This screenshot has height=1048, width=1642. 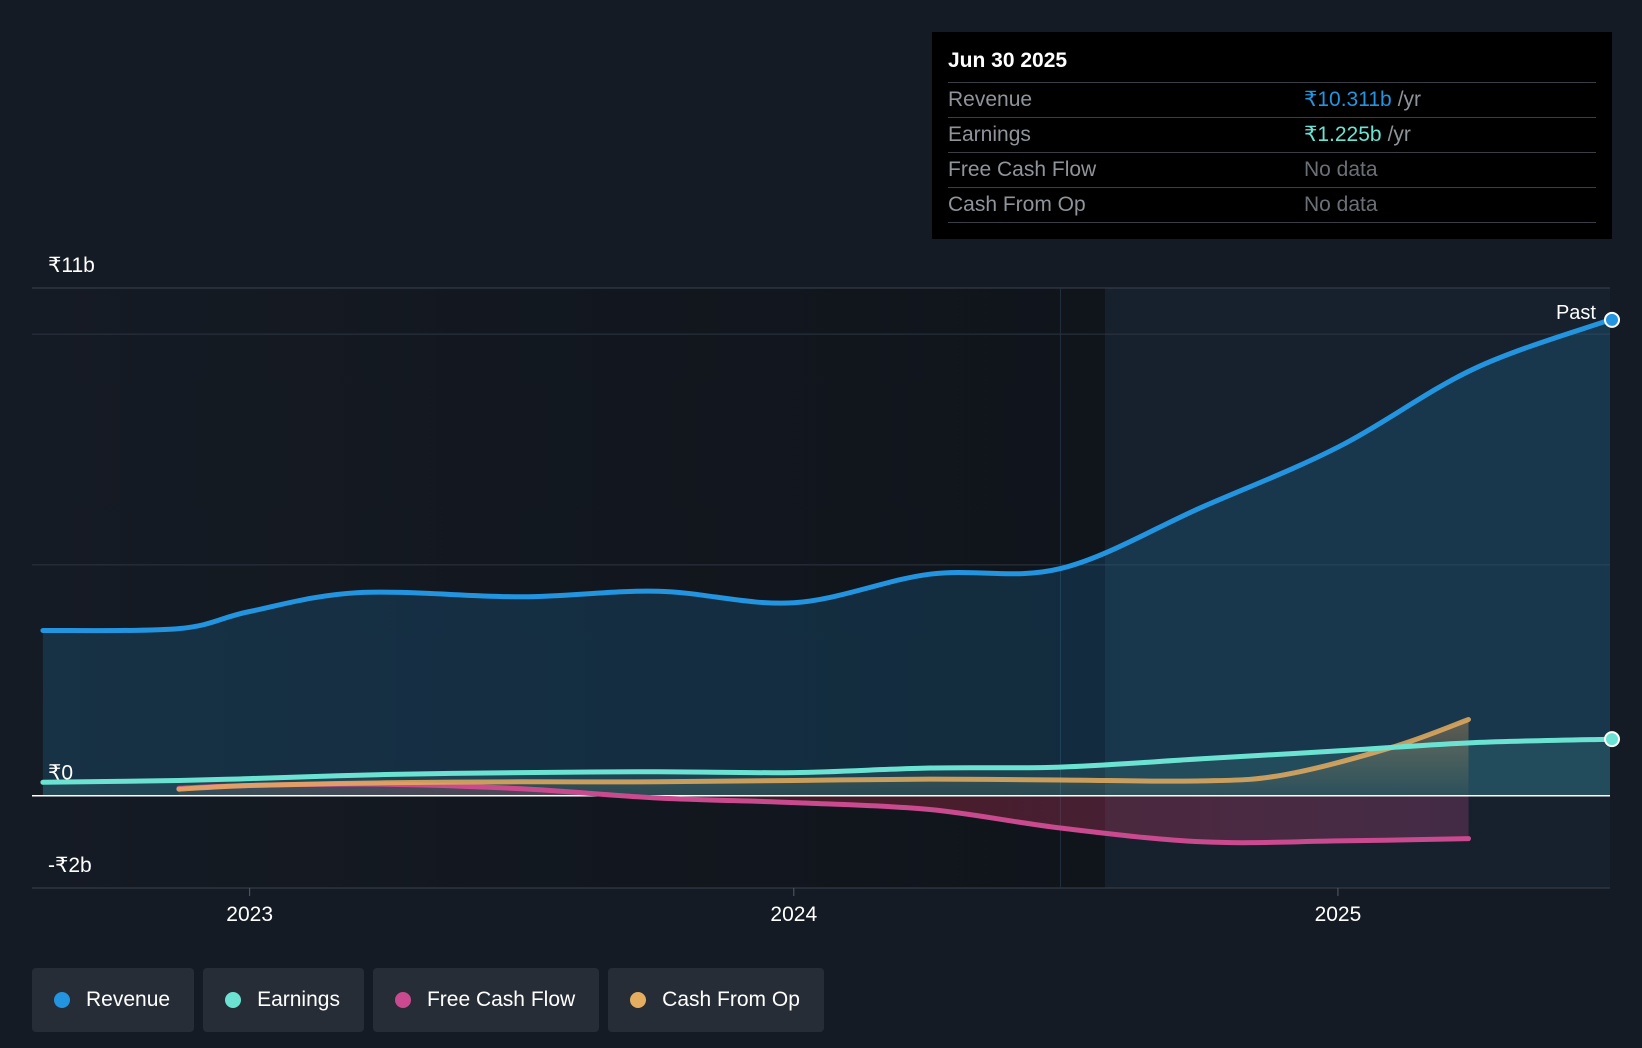 What do you see at coordinates (128, 999) in the screenshot?
I see `legend-label: Revenue` at bounding box center [128, 999].